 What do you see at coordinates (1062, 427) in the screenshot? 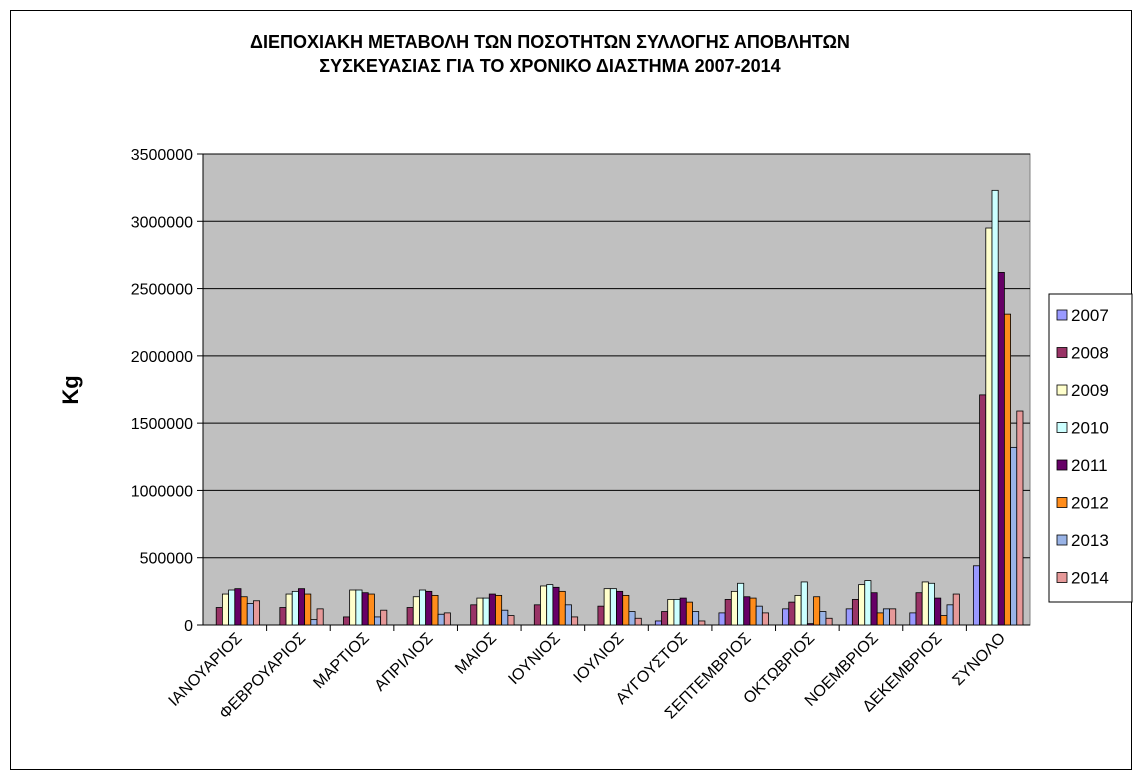
I see `legend-swatch-2010` at bounding box center [1062, 427].